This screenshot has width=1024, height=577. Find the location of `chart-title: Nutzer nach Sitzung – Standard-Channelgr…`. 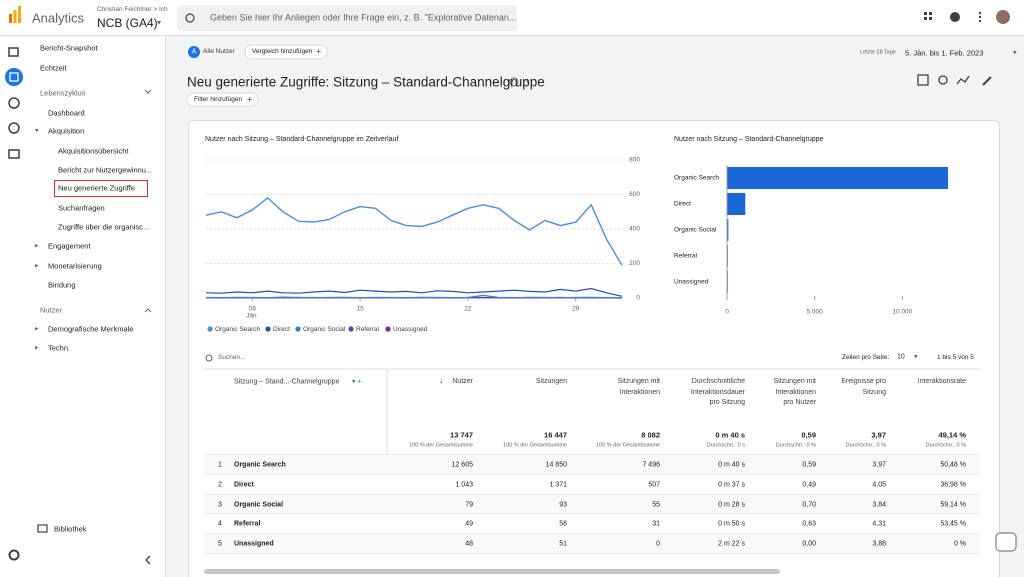

chart-title: Nutzer nach Sitzung – Standard-Channelgr… is located at coordinates (301, 139).